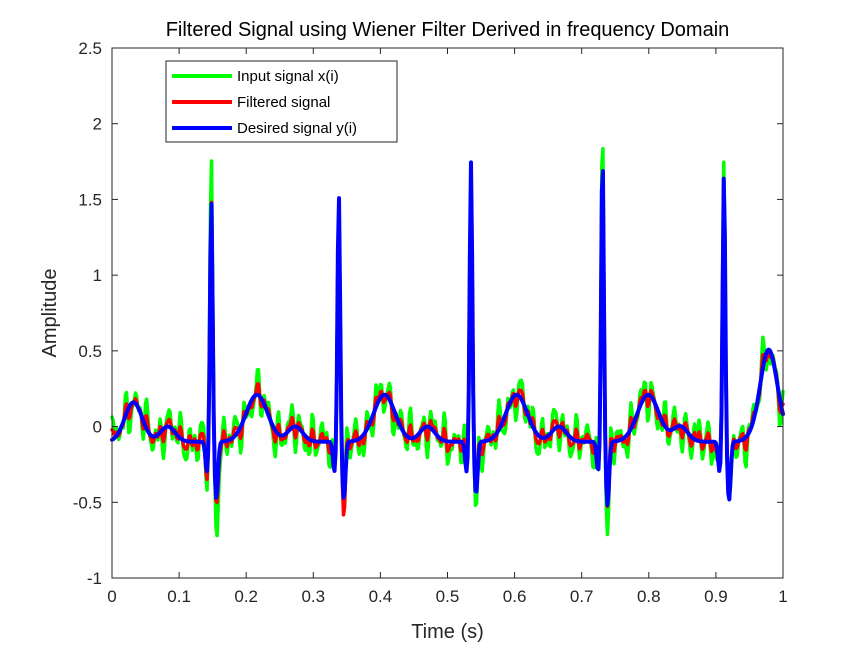 This screenshot has width=865, height=648. What do you see at coordinates (87, 502) in the screenshot?
I see `y-tick-label: -0.5` at bounding box center [87, 502].